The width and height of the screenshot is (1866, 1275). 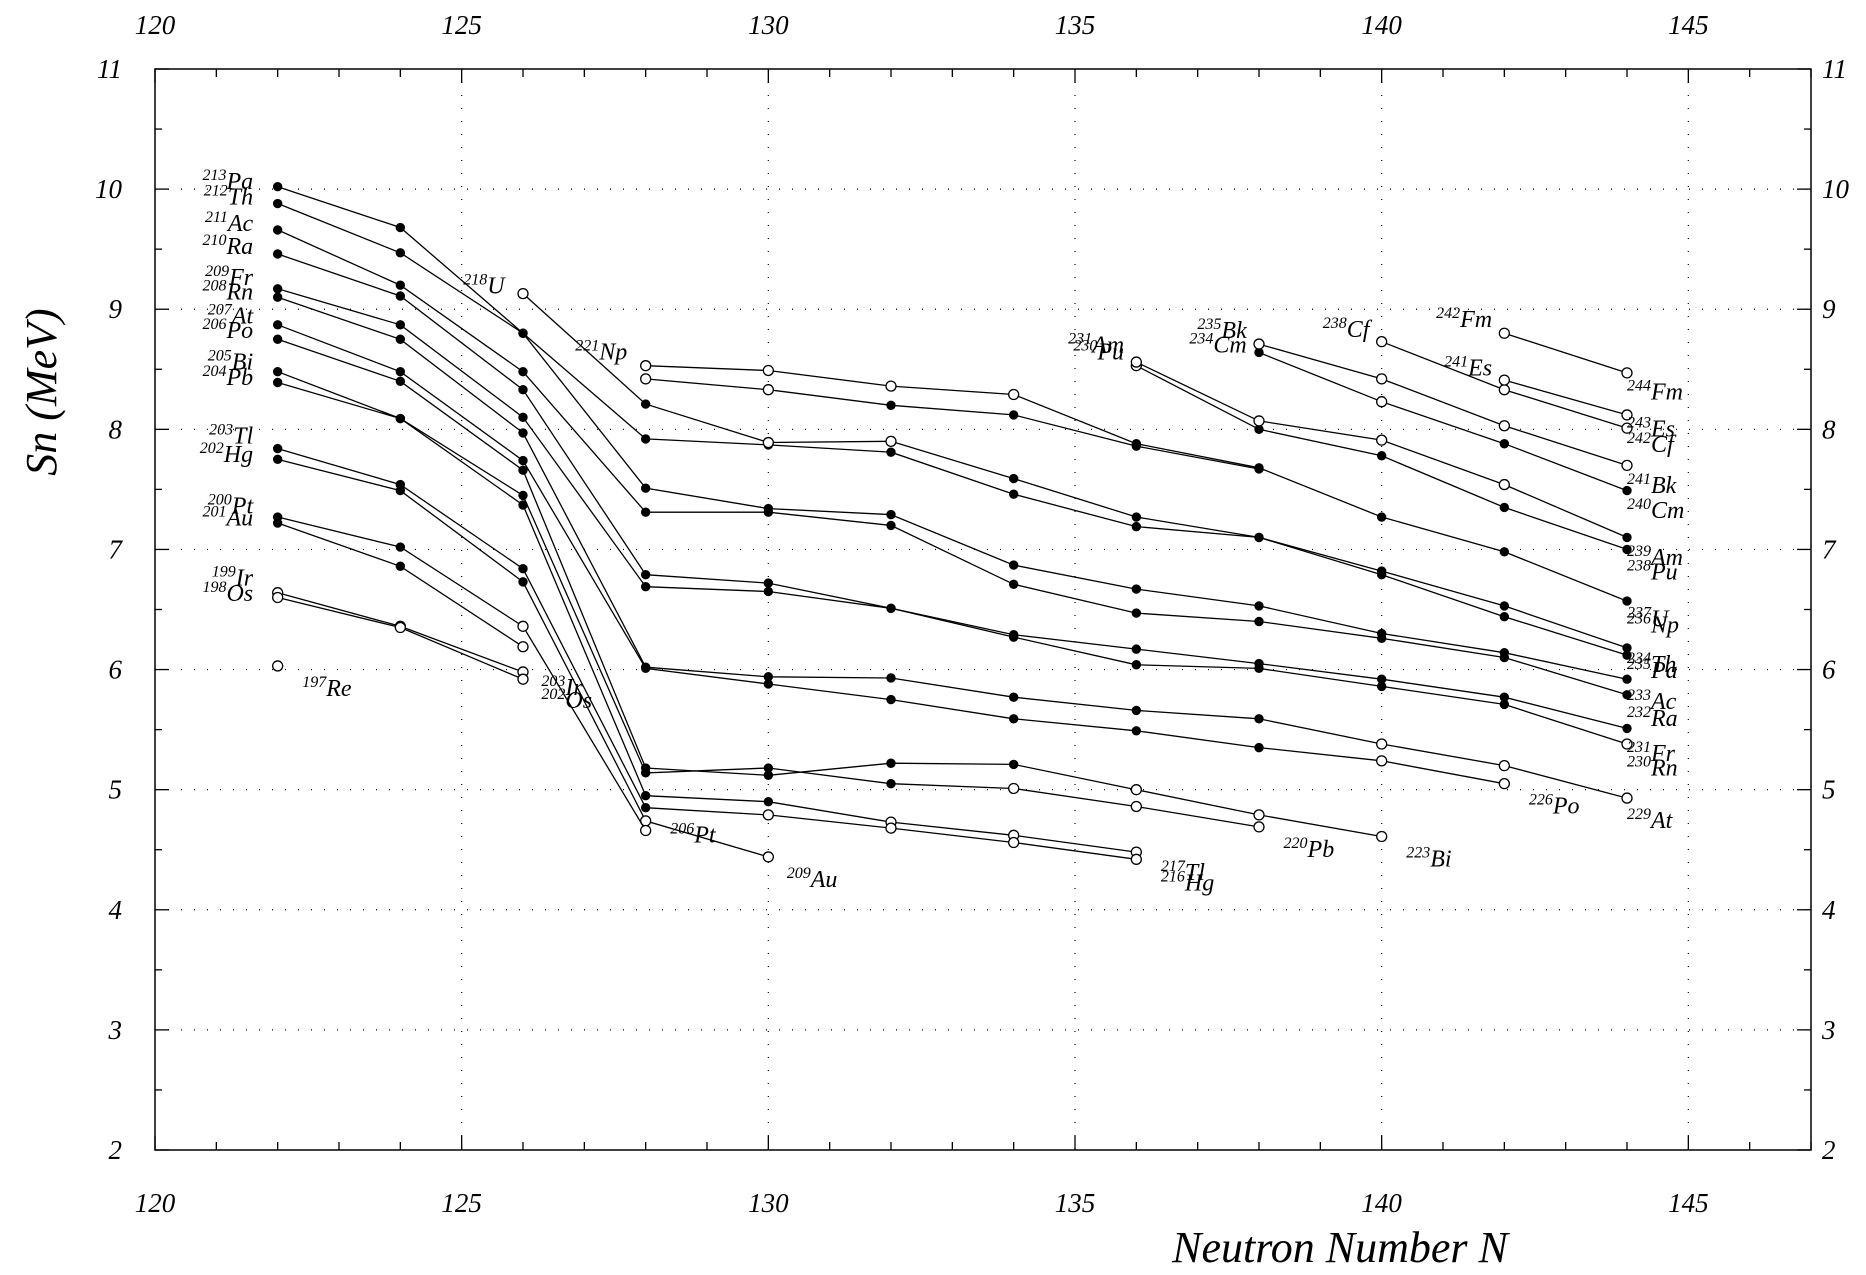 I want to click on nuclide-symbol: Bi, so click(x=1440, y=860).